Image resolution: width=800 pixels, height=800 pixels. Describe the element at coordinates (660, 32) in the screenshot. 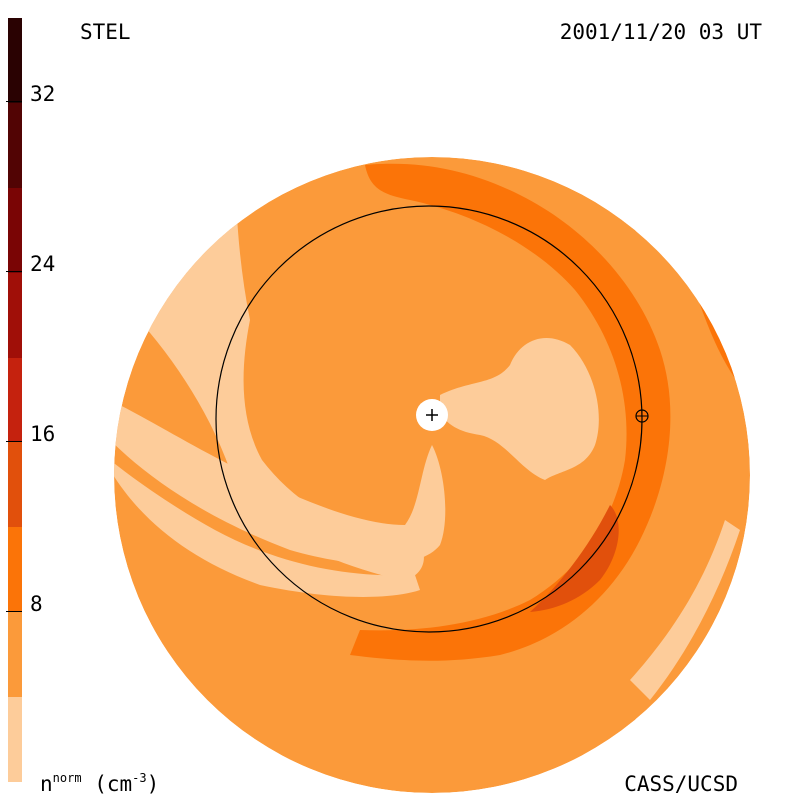

I see `datetime-label: 2001/11/20 03 UT` at that location.